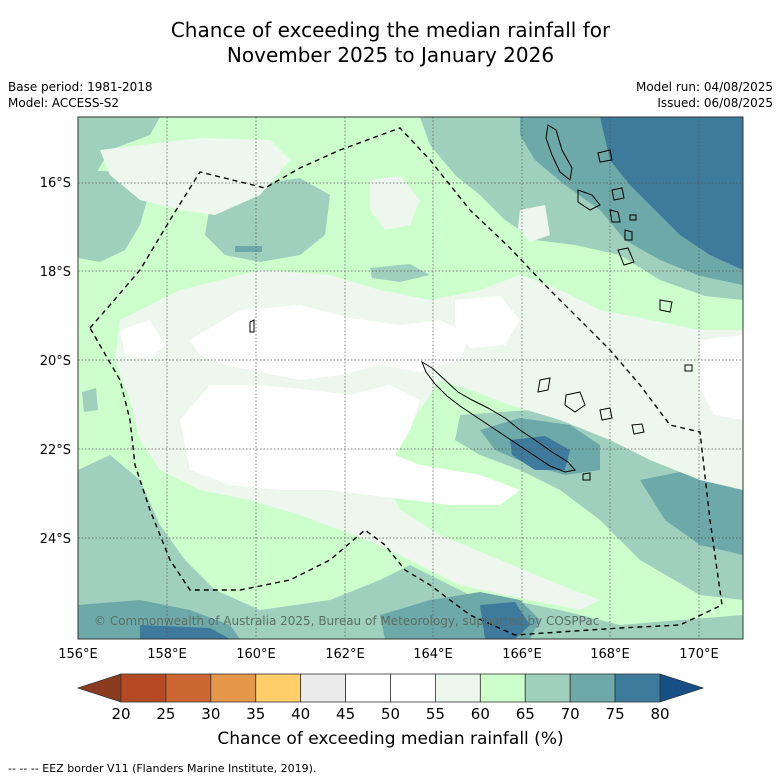  What do you see at coordinates (80, 95) in the screenshot?
I see `meta-left: Base period: 1981-2018 Model: ACCESS-S2` at bounding box center [80, 95].